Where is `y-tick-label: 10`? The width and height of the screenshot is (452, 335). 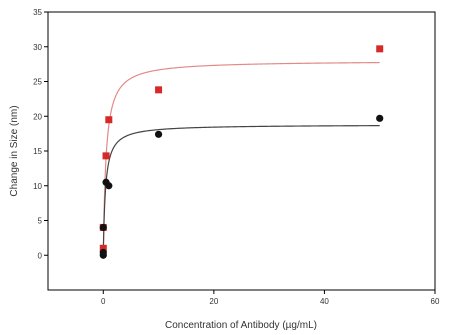
y-tick-label: 10 is located at coordinates (37, 186).